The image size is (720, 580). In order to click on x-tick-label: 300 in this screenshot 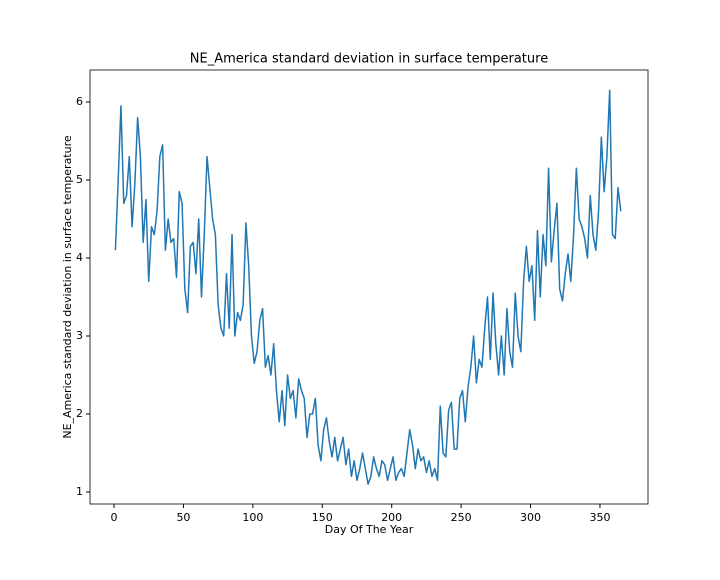, I will do `click(530, 517)`.